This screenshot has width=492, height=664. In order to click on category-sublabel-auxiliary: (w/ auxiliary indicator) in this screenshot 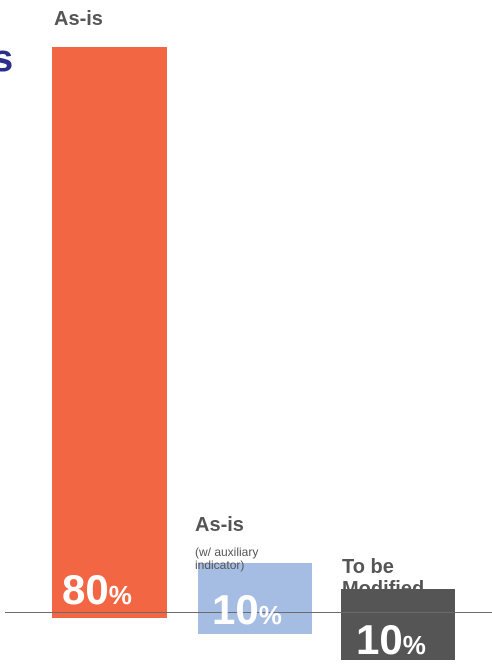, I will do `click(227, 558)`.